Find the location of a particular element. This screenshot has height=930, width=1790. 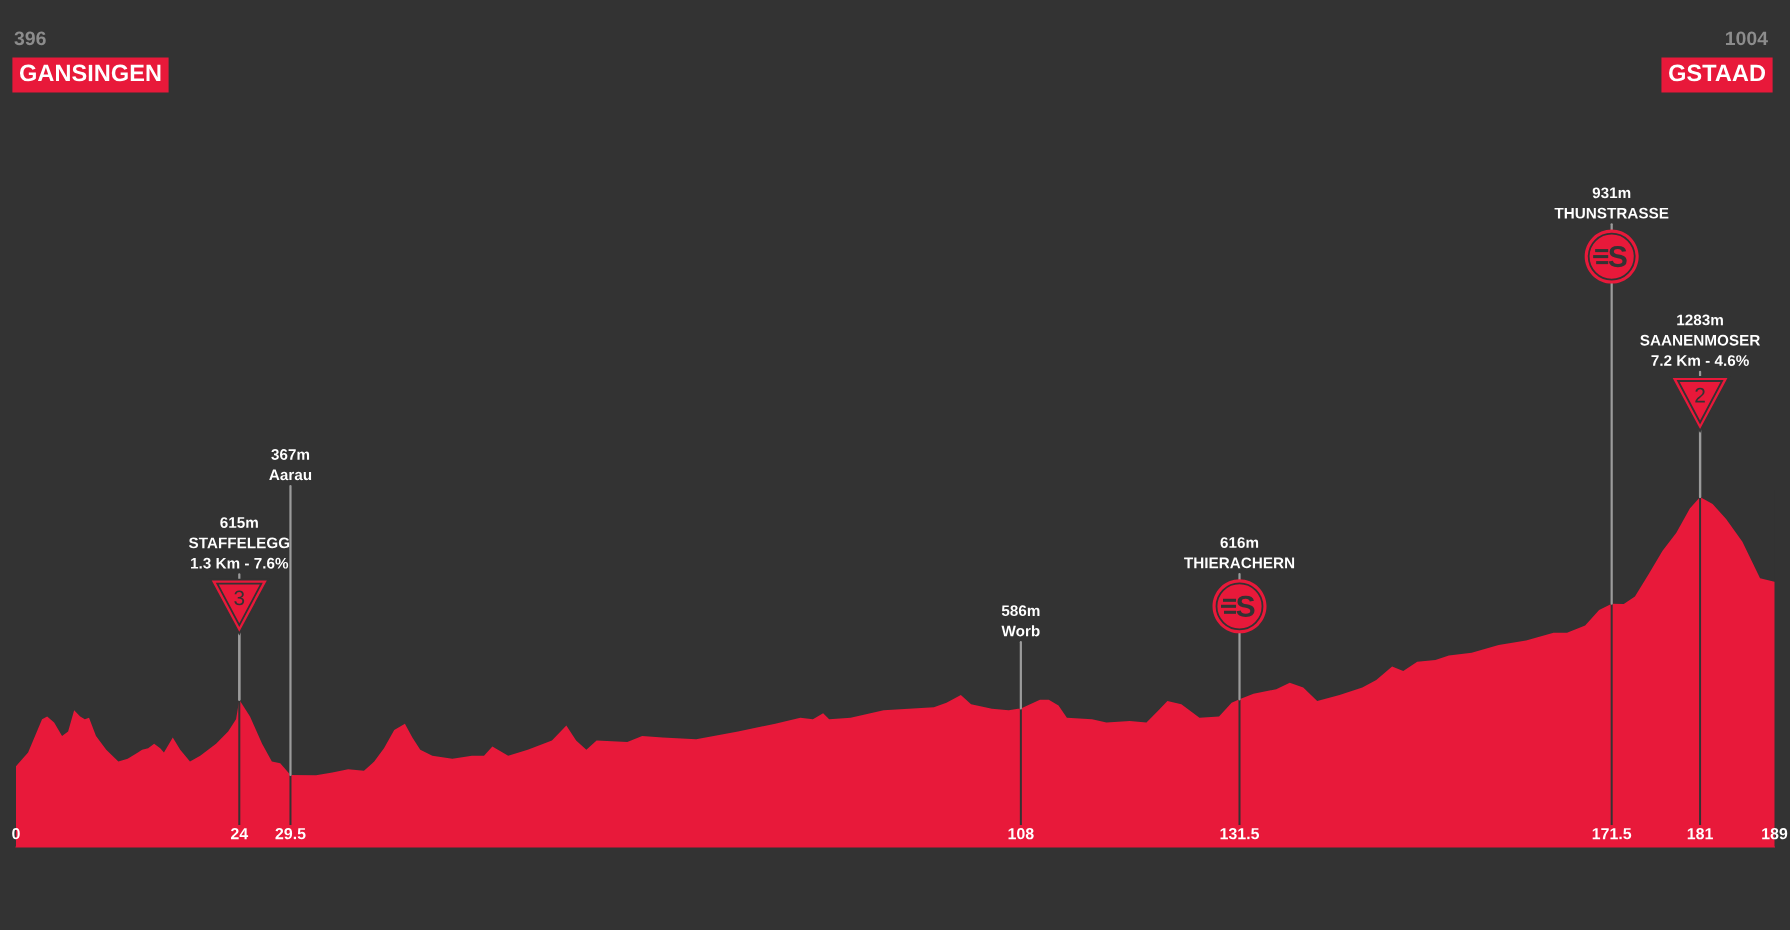

annotation: 615m STAFFELEGG 1.3 Km - 7.6% is located at coordinates (239, 543).